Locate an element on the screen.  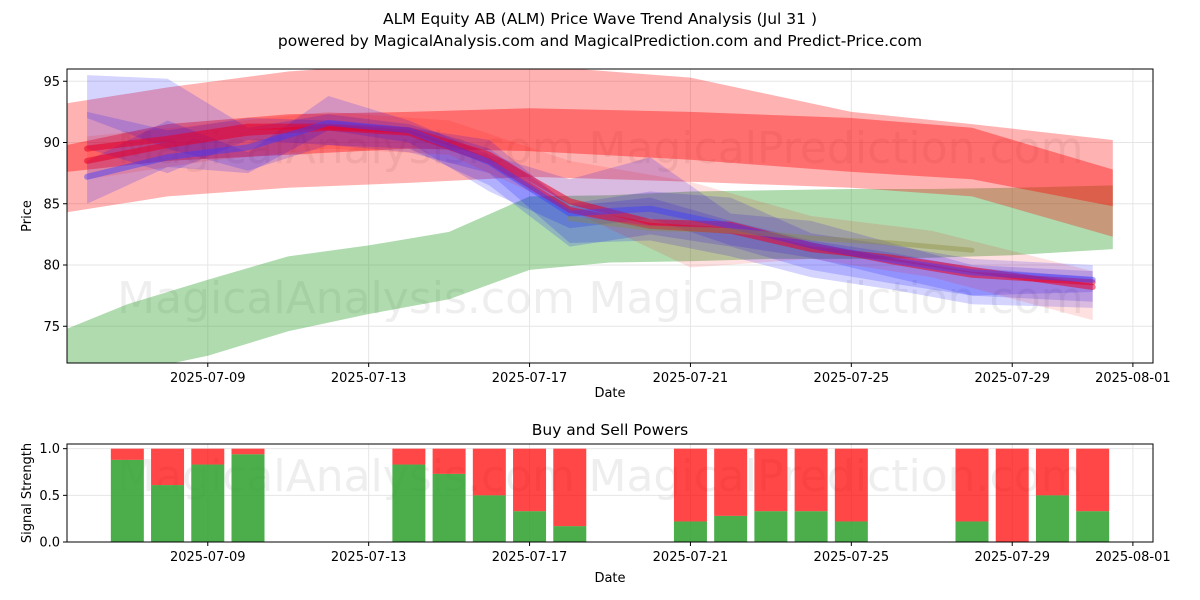
price-xtick-label: 2025-07-09 is located at coordinates (208, 378).